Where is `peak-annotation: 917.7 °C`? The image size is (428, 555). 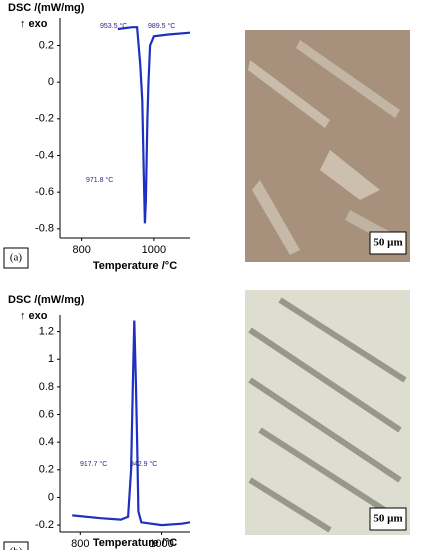
peak-annotation: 917.7 °C is located at coordinates (93, 464).